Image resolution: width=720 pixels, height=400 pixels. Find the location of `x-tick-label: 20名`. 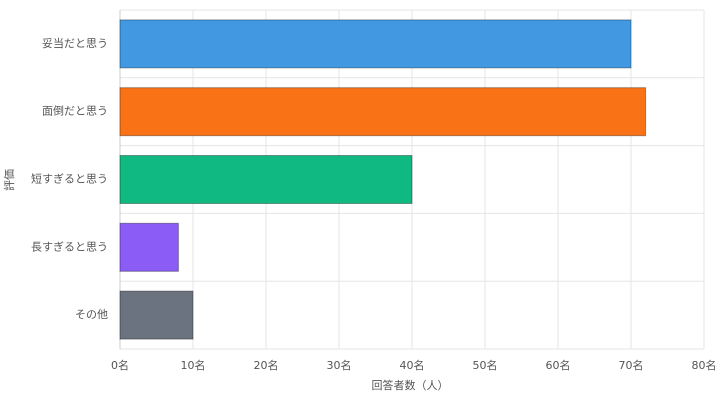

x-tick-label: 20名 is located at coordinates (266, 365).